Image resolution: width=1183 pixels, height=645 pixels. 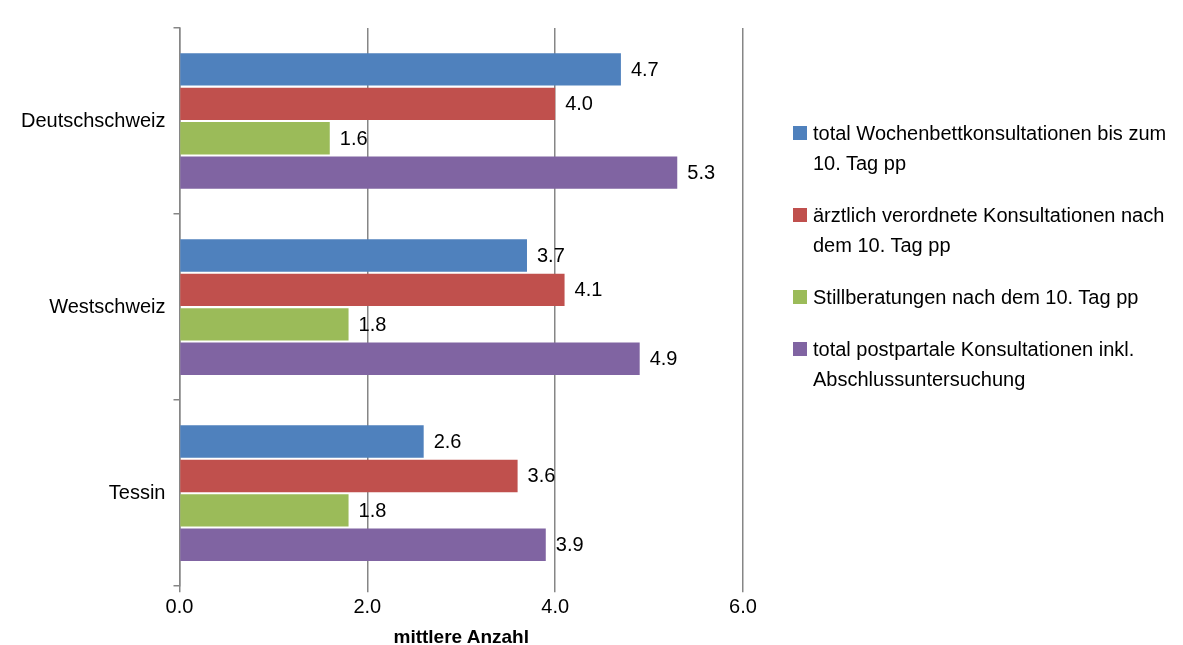 I want to click on x-axis-title: mittlere Anzahl, so click(x=461, y=635).